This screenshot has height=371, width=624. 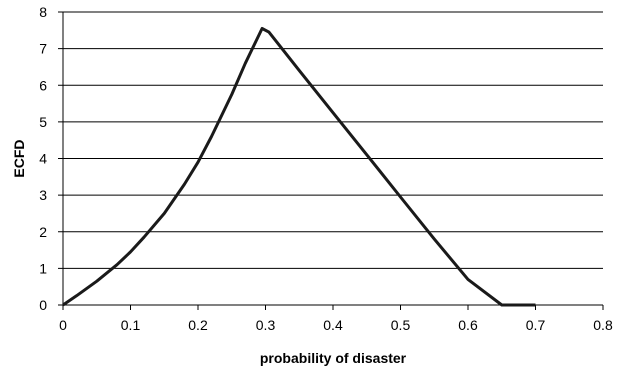 I want to click on x-tick-label: 0.6, so click(x=468, y=325).